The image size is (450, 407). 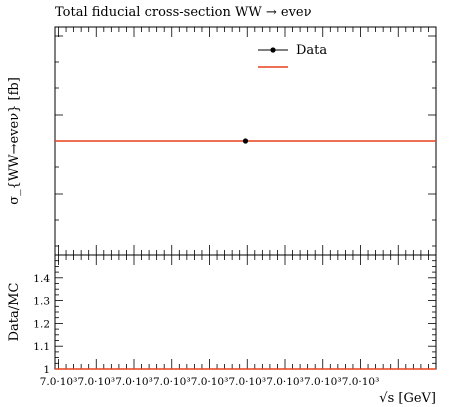 I want to click on legend-data-marker, so click(x=273, y=50).